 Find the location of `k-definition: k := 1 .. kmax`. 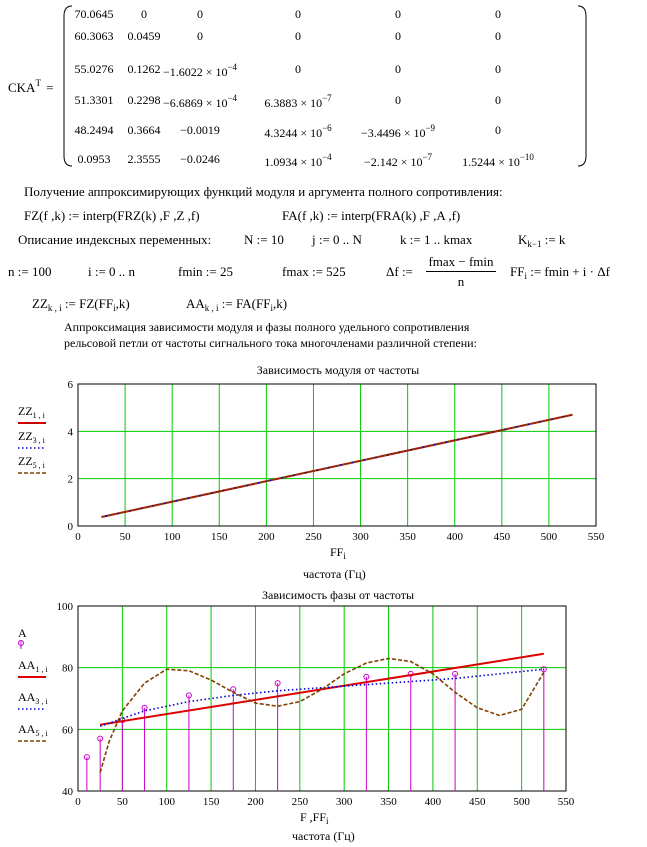

k-definition: k := 1 .. kmax is located at coordinates (436, 239).